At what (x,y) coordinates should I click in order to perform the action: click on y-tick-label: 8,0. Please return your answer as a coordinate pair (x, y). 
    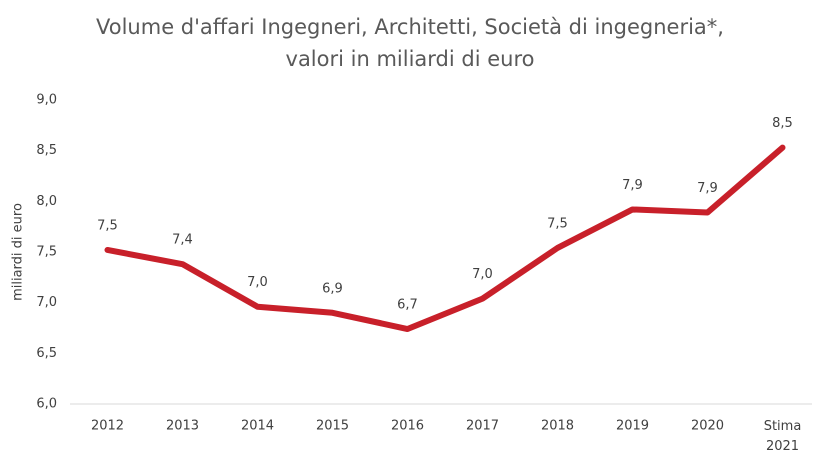
    Looking at the image, I should click on (46, 201).